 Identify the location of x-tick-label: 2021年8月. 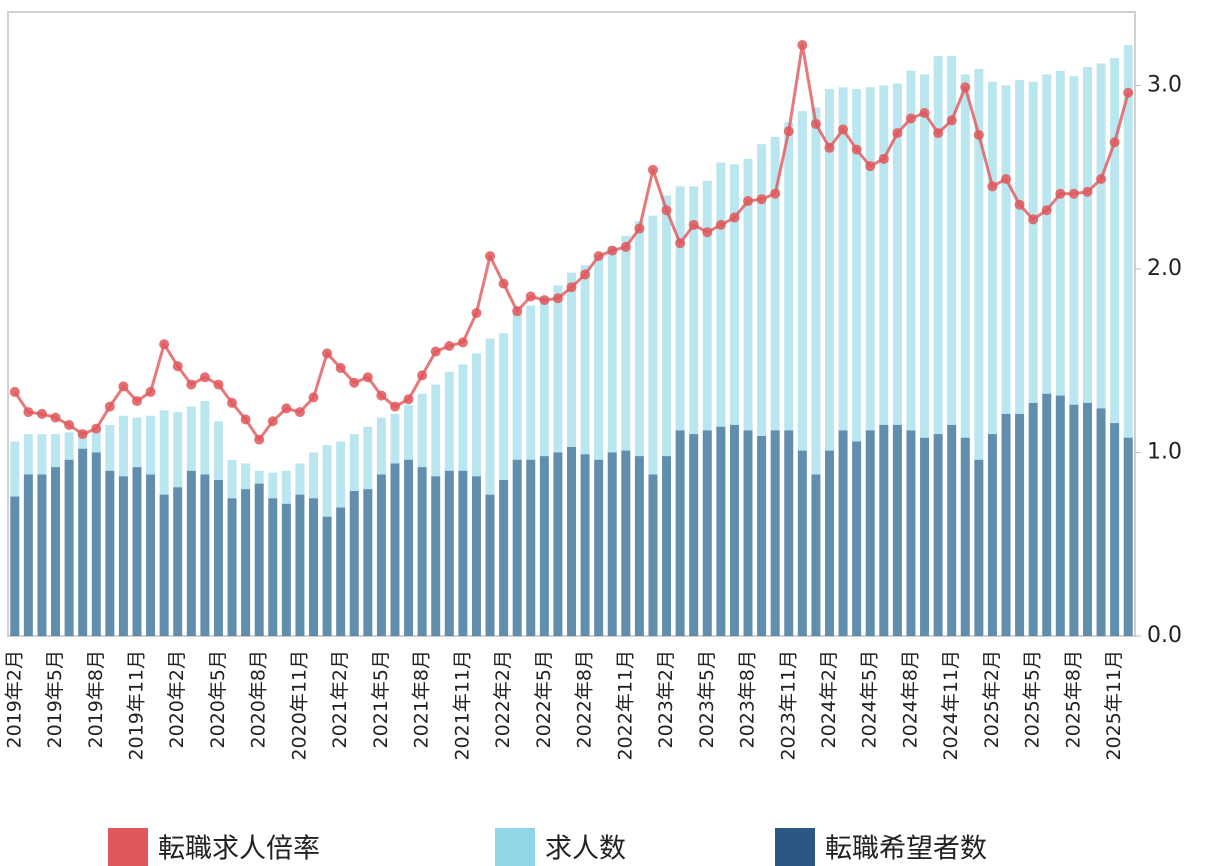
(422, 699).